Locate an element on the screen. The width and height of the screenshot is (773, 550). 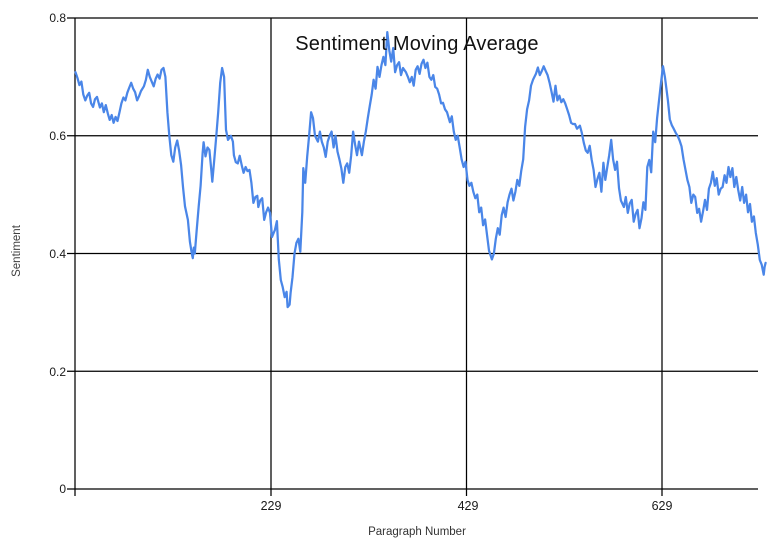
x-tick-label-629: 629 is located at coordinates (662, 506).